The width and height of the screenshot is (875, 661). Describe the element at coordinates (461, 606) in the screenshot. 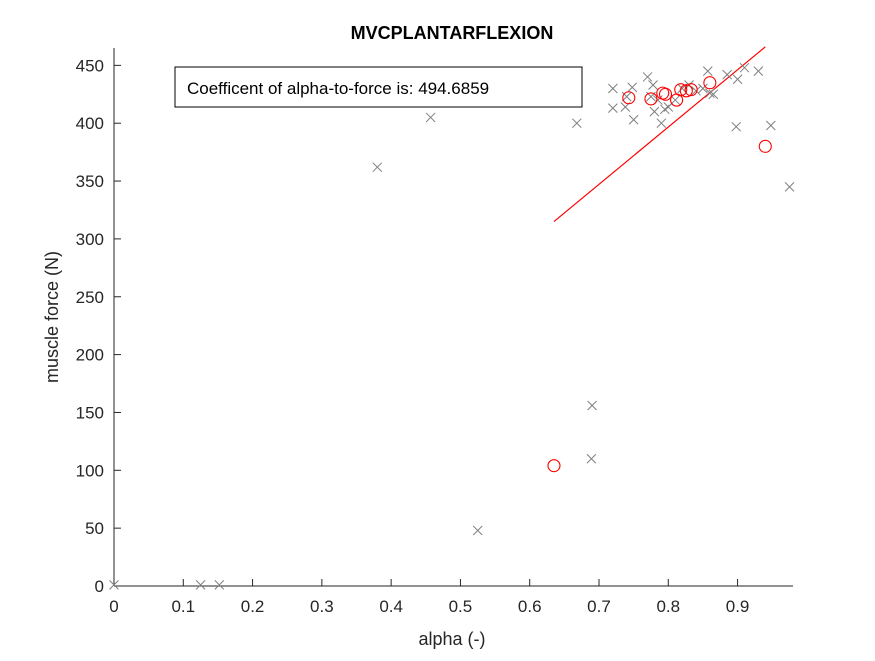

I see `x-tick-label: 0.5` at that location.